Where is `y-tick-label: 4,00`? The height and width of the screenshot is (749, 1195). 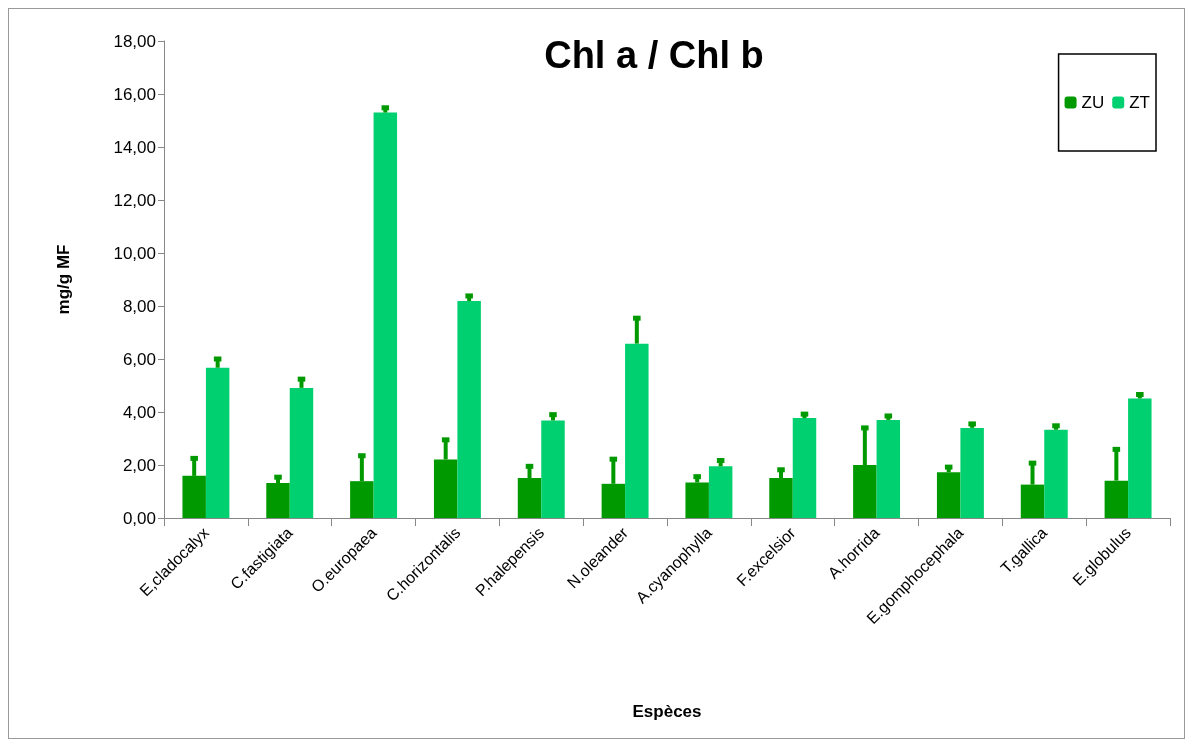
y-tick-label: 4,00 is located at coordinates (139, 412).